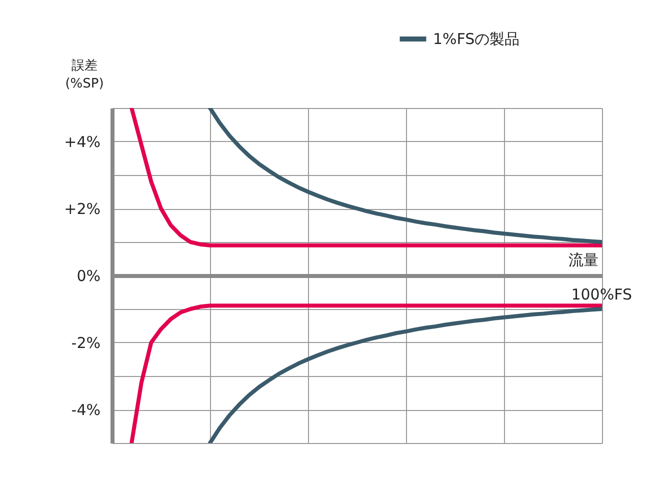 This screenshot has height=496, width=646. What do you see at coordinates (82, 142) in the screenshot?
I see `y-tick-label: +4%` at bounding box center [82, 142].